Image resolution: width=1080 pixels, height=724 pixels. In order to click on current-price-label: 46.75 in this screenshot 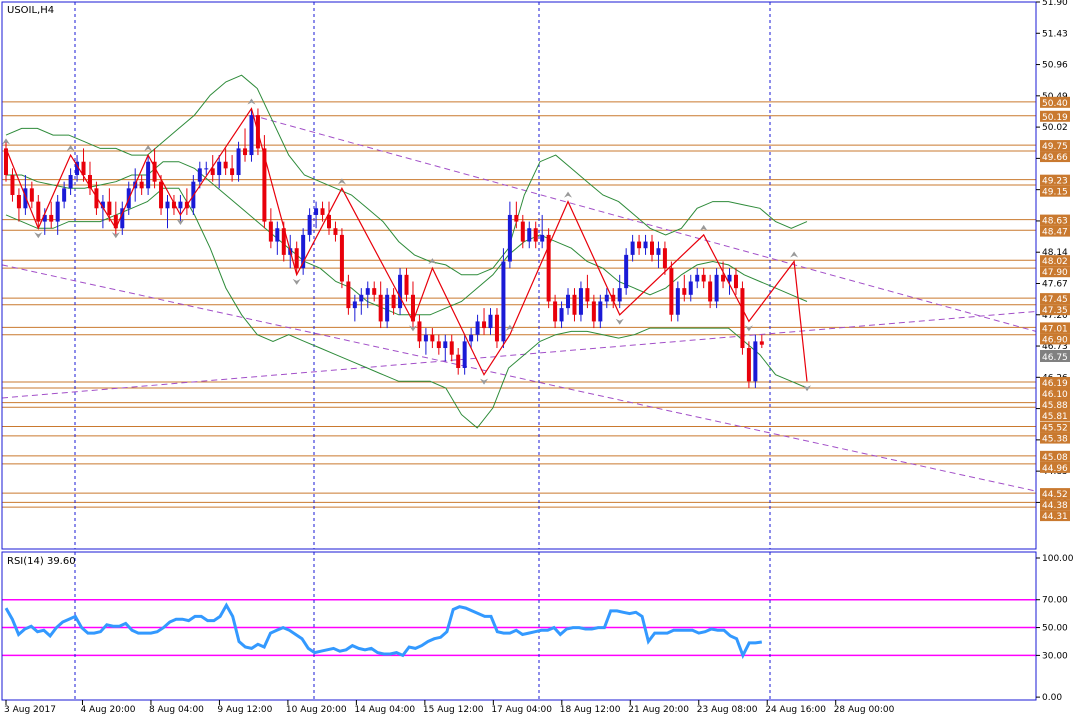, I will do `click(1055, 358)`.